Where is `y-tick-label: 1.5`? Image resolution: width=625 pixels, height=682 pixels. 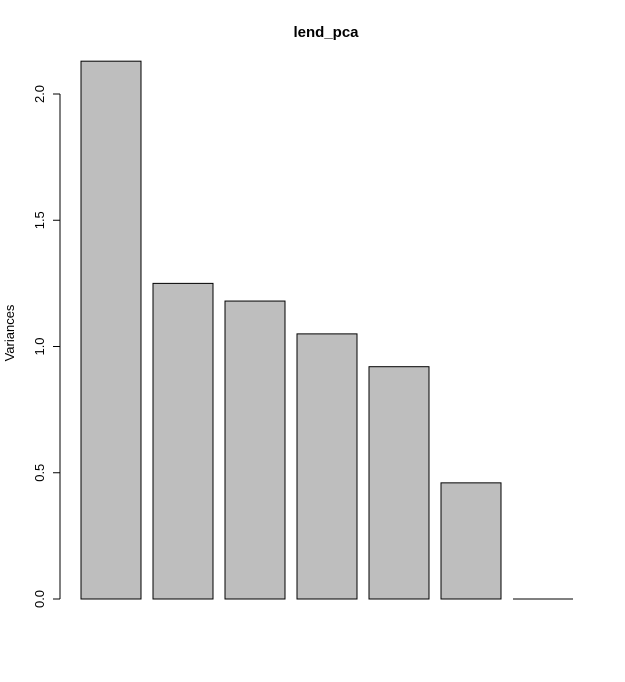 y-tick-label: 1.5 is located at coordinates (39, 220).